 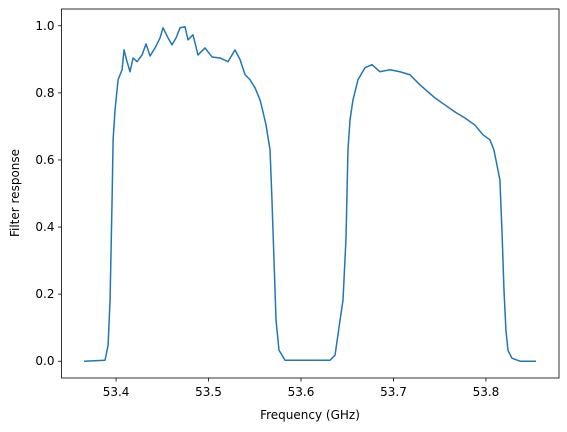 I want to click on x-axis-label: Frequency (GHz), so click(x=310, y=415).